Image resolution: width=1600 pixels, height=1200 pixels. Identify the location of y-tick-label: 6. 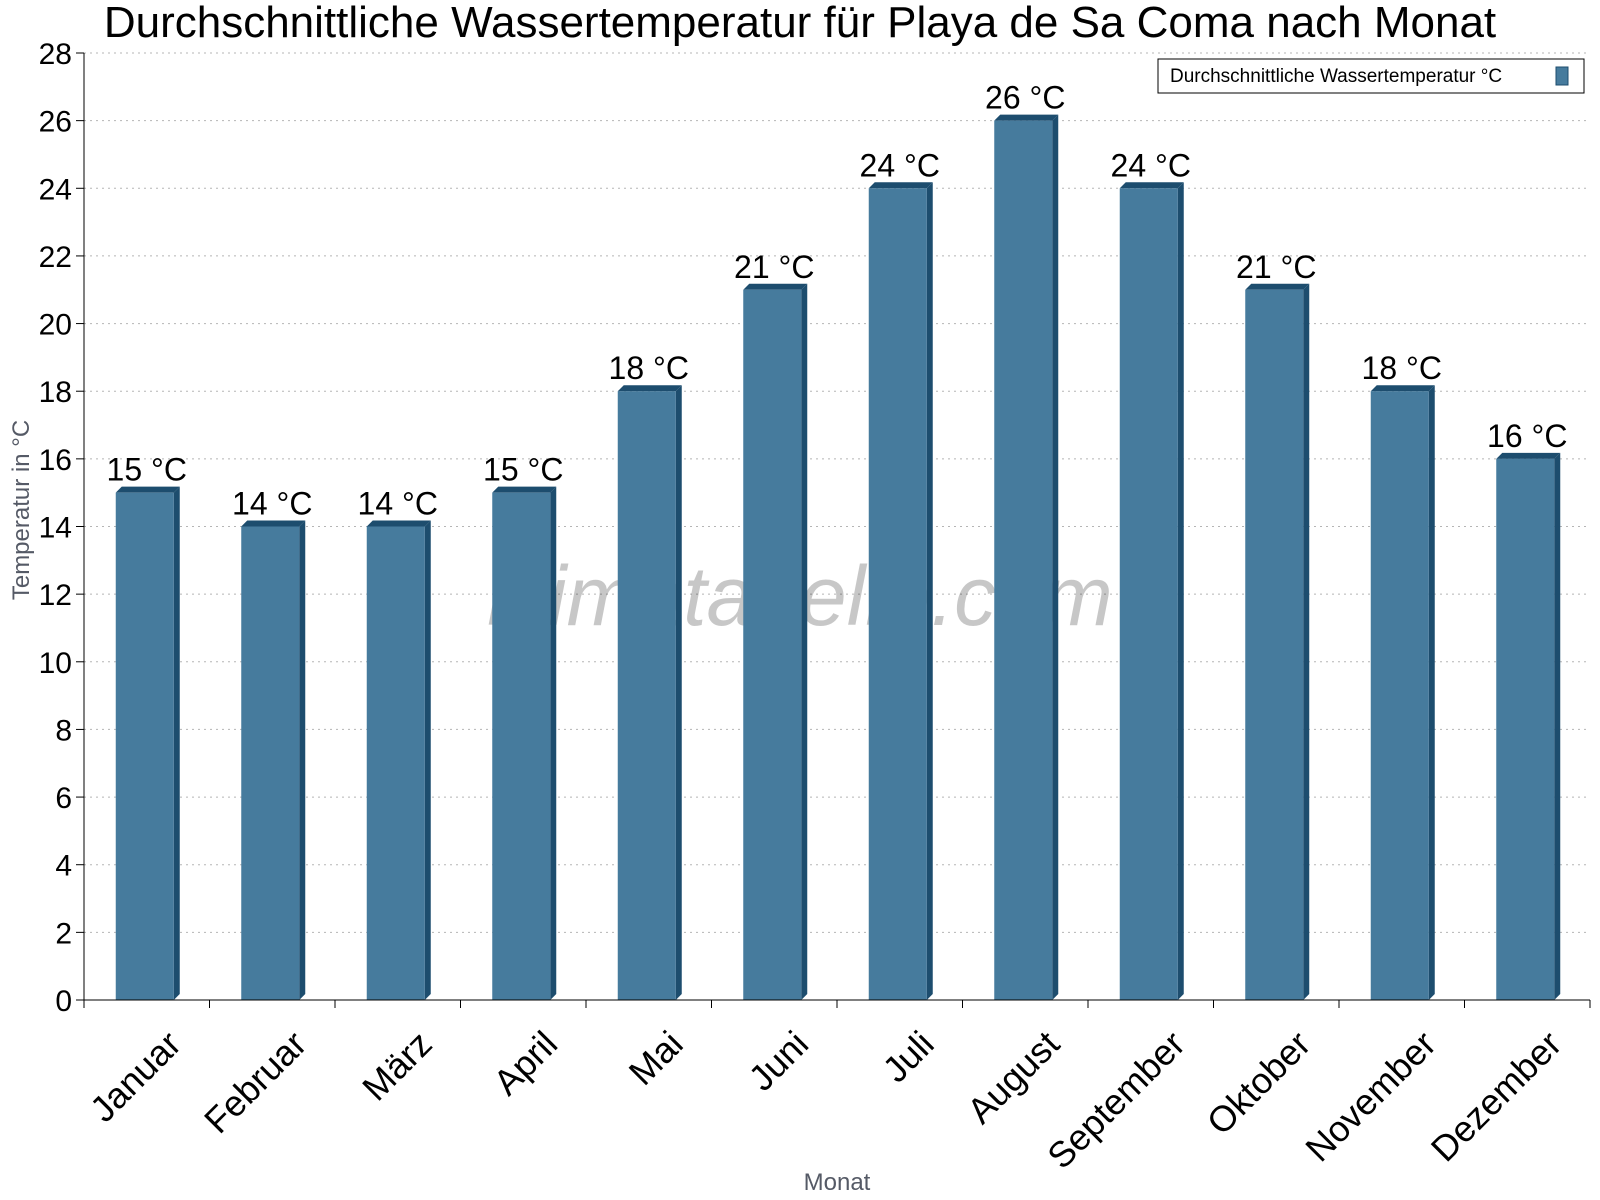
(63, 798).